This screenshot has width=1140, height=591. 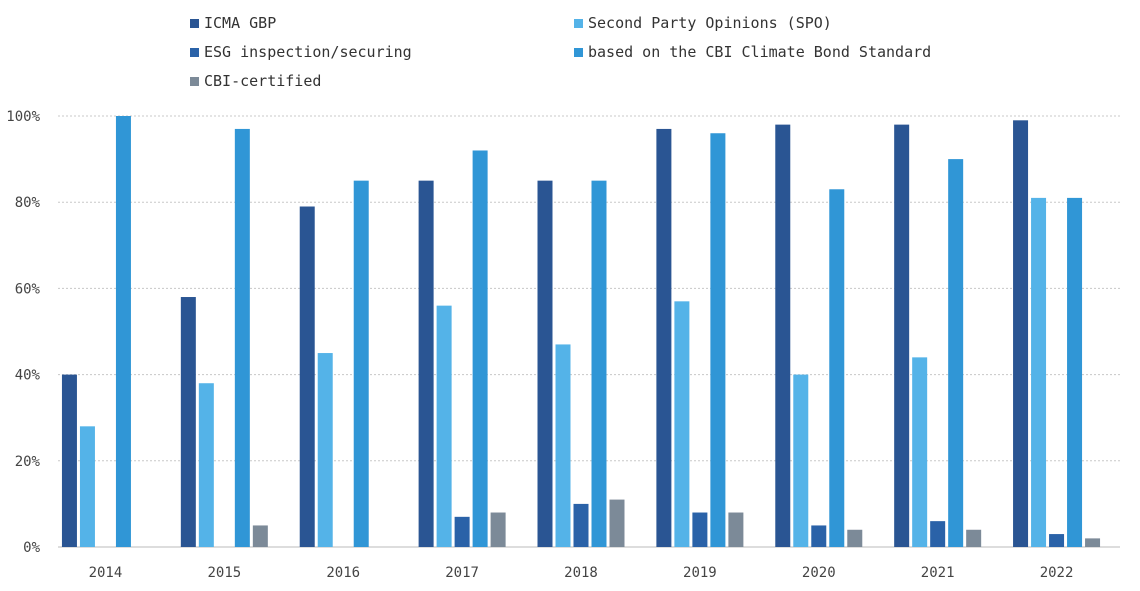 What do you see at coordinates (578, 52) in the screenshot?
I see `legend-swatch-cbi-standard` at bounding box center [578, 52].